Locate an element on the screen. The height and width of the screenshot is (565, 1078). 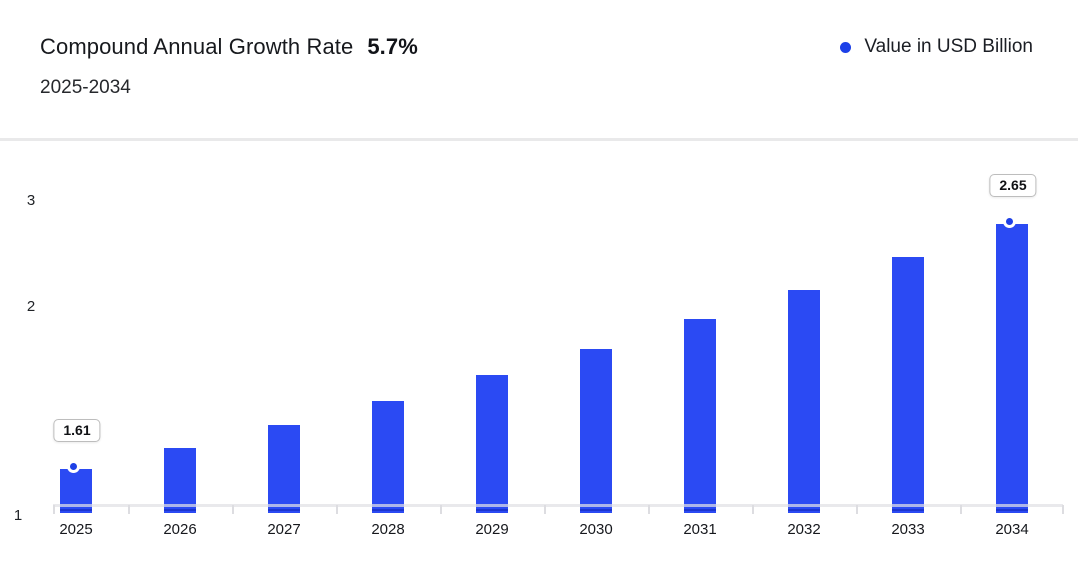
value-label-2025: 1.61 is located at coordinates (77, 430).